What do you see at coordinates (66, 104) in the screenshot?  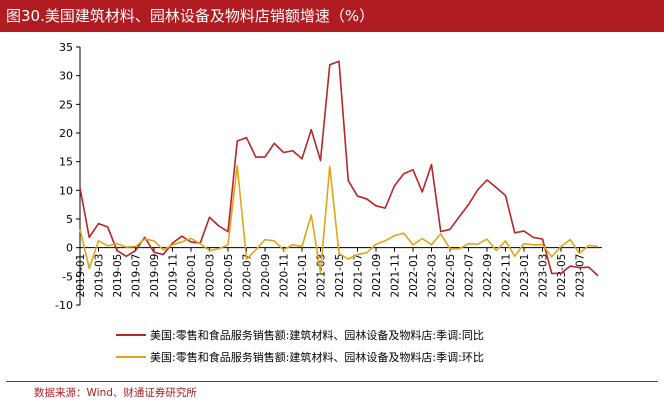 I see `y-tick-label: 25` at bounding box center [66, 104].